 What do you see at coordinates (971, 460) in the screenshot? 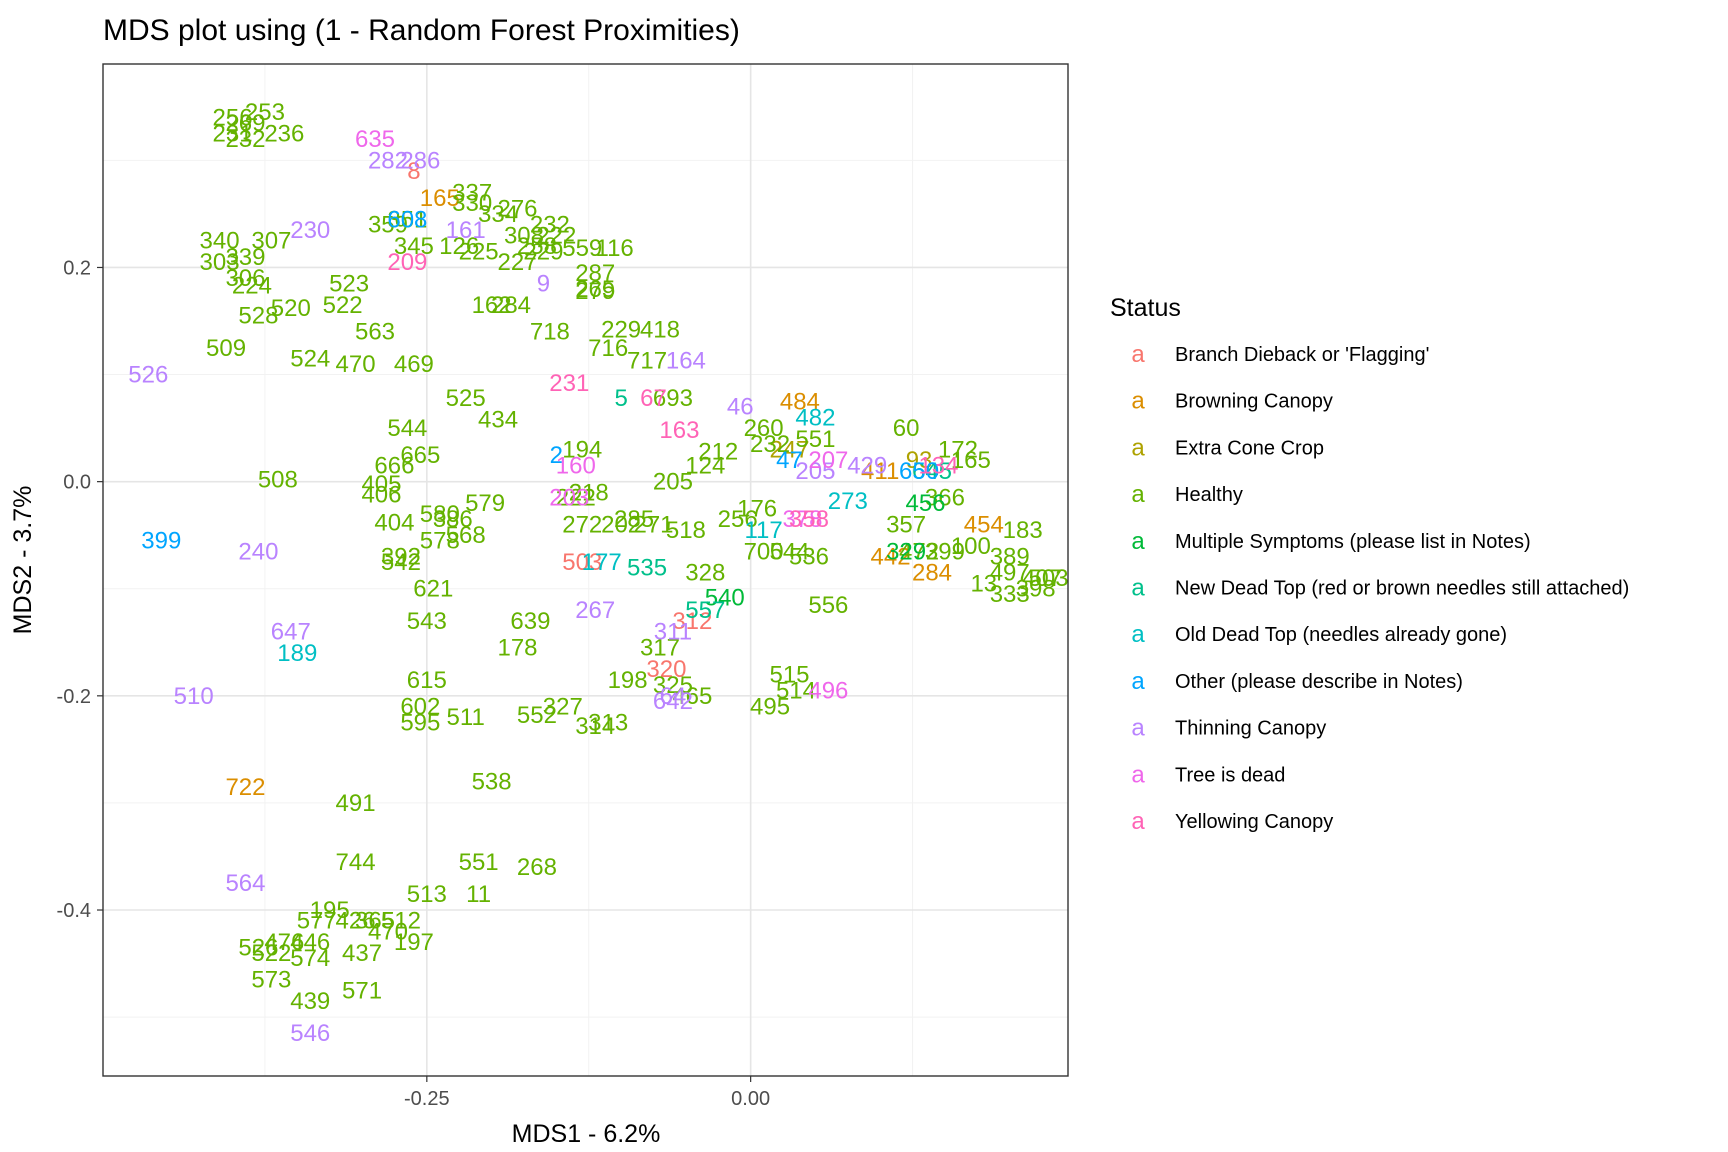
I see `point-label: 165` at bounding box center [971, 460].